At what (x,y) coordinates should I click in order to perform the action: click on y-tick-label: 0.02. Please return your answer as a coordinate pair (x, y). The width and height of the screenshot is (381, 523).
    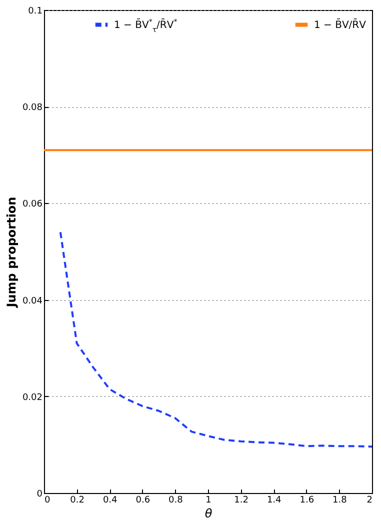
    Looking at the image, I should click on (32, 397).